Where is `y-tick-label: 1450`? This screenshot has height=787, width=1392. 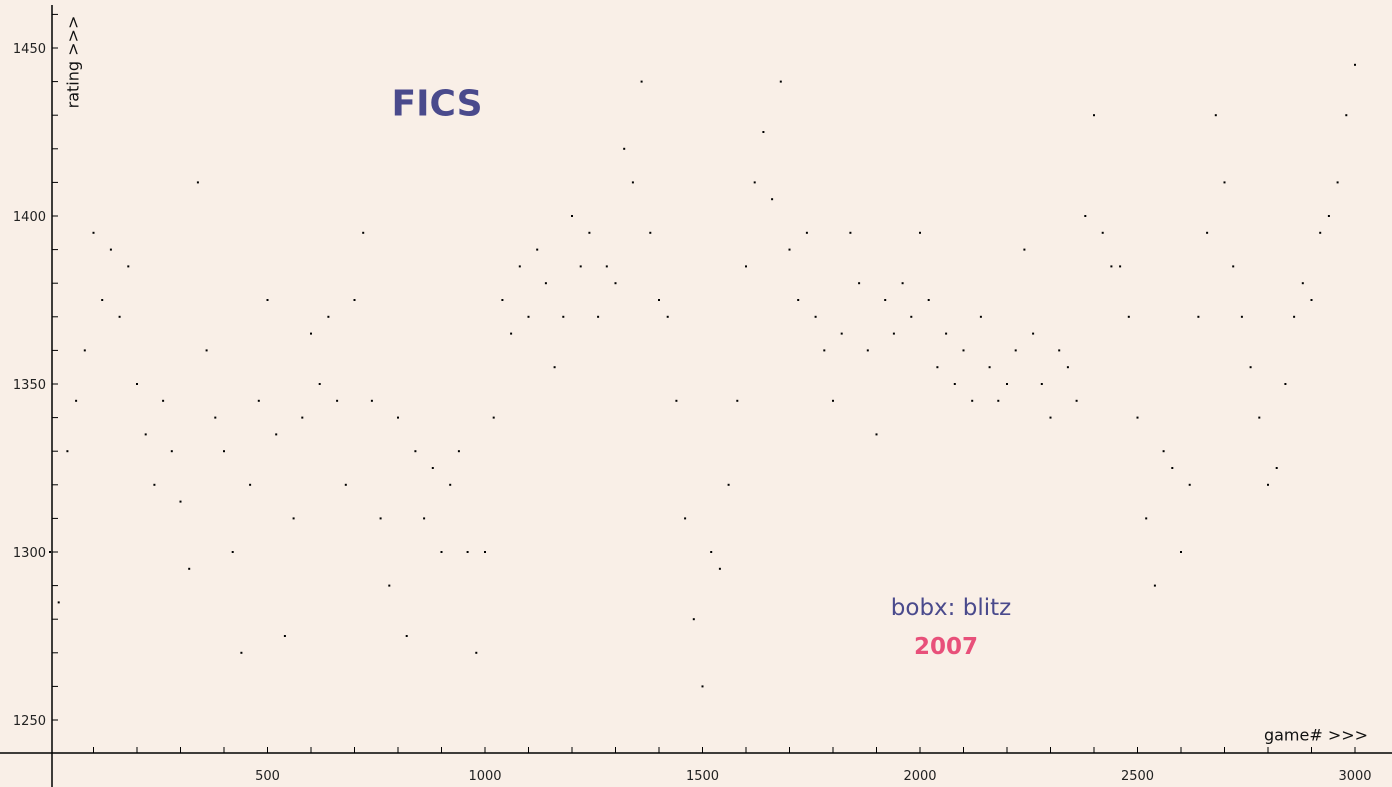
y-tick-label: 1450 is located at coordinates (29, 49).